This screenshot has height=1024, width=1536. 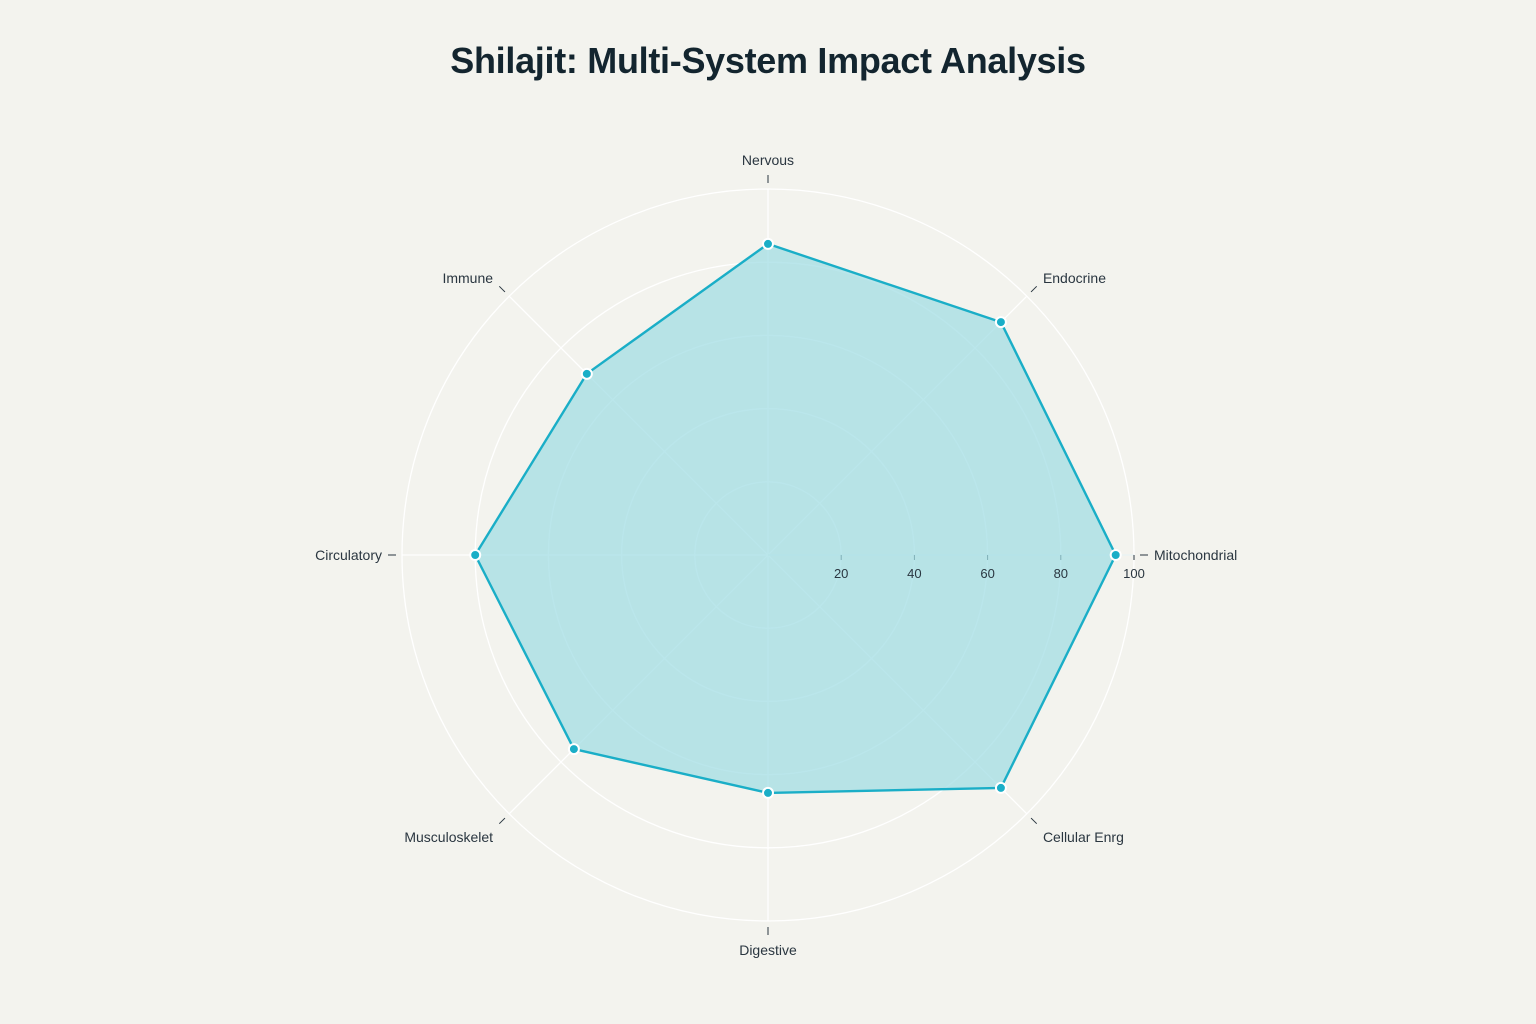 I want to click on chart-title: Shilajit: Multi-System Impact Analysis, so click(x=768, y=60).